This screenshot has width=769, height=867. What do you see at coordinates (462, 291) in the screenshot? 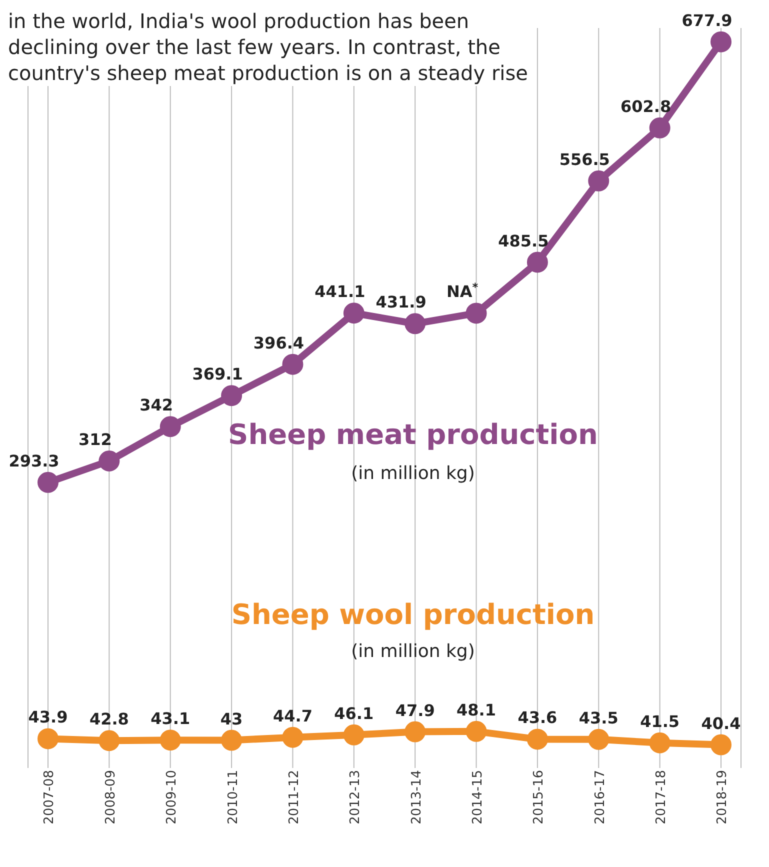
I see `data-label: NA$^{*}$` at bounding box center [462, 291].